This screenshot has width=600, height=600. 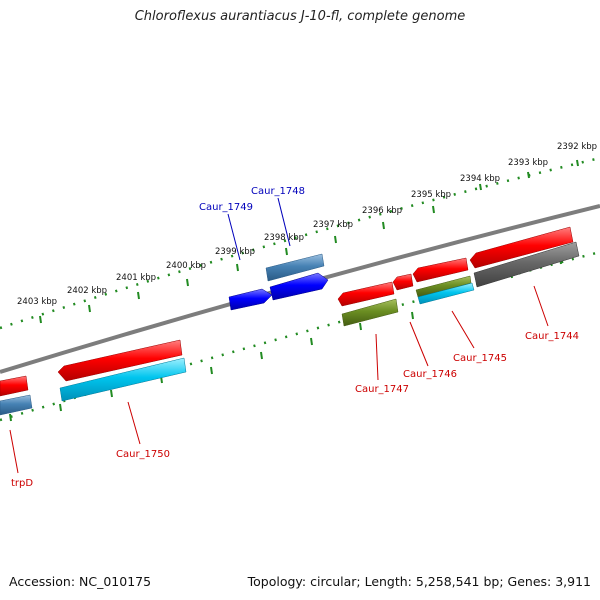 I want to click on scale-label: 2396 kbp, so click(x=382, y=211).